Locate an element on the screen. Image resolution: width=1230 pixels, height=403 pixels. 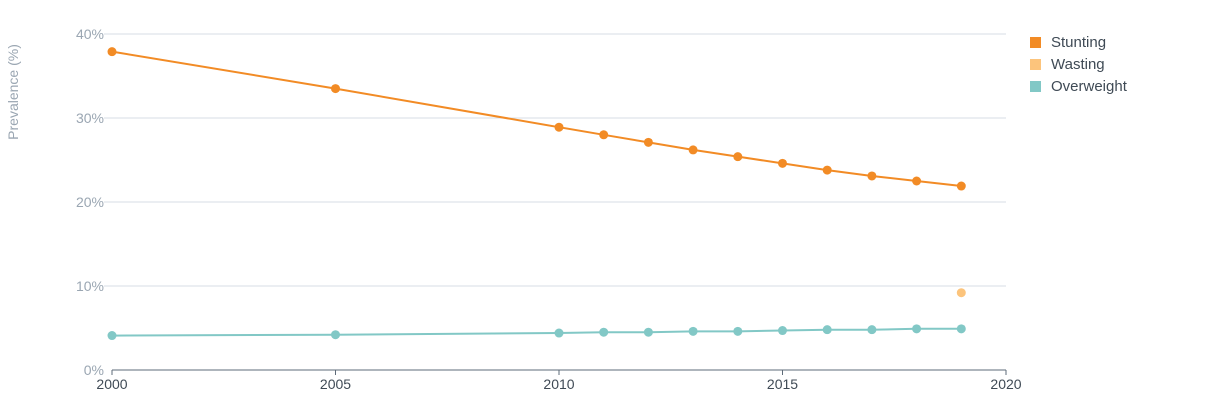
legend-item-stunting: Stunting is located at coordinates (1068, 42).